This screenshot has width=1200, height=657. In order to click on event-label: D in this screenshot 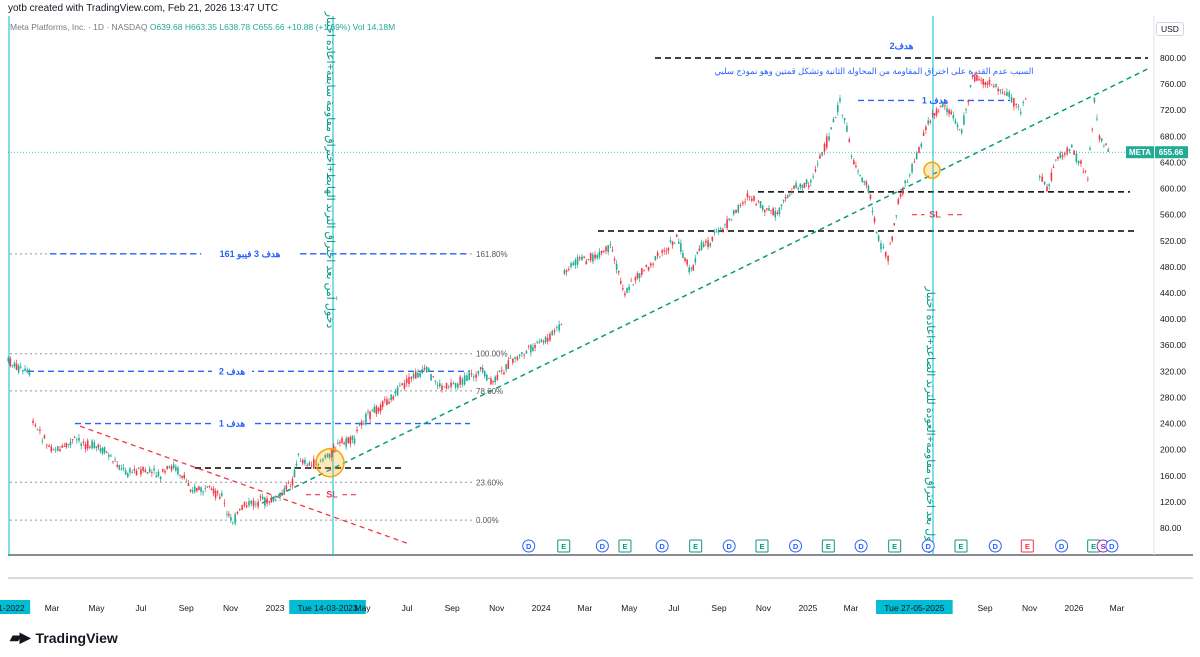, I will do `click(928, 546)`.